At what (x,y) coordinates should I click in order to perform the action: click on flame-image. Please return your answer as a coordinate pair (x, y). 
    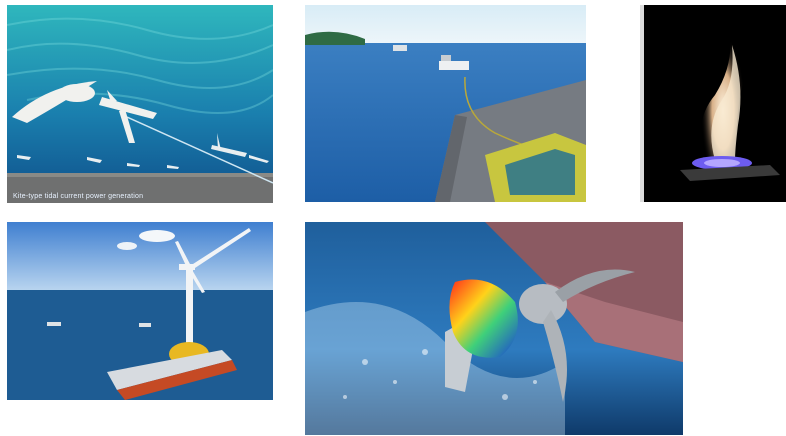
    Looking at the image, I should click on (713, 103).